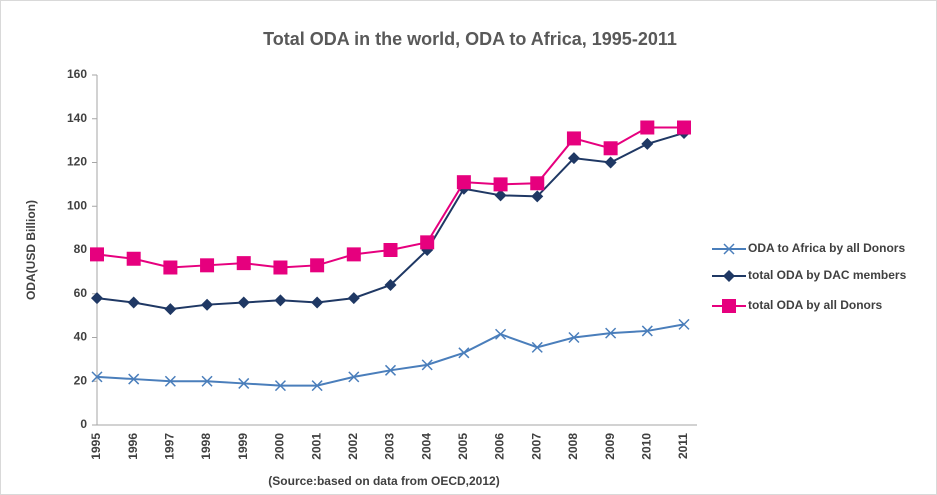 This screenshot has height=495, width=937. I want to click on x-tick-label: 1997, so click(170, 446).